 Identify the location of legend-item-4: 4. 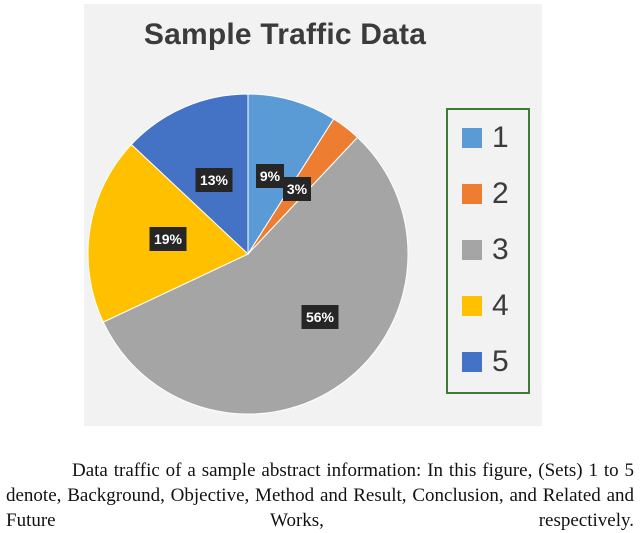
(485, 306).